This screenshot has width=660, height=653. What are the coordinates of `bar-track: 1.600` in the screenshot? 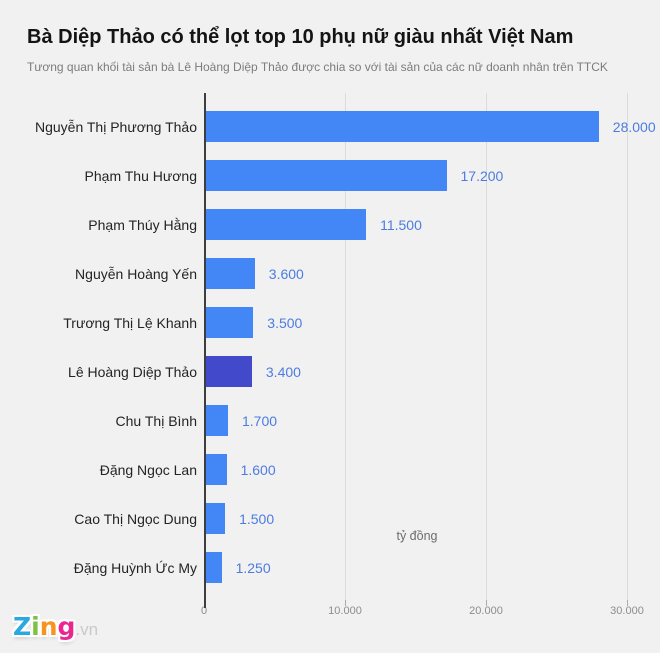 It's located at (432, 469).